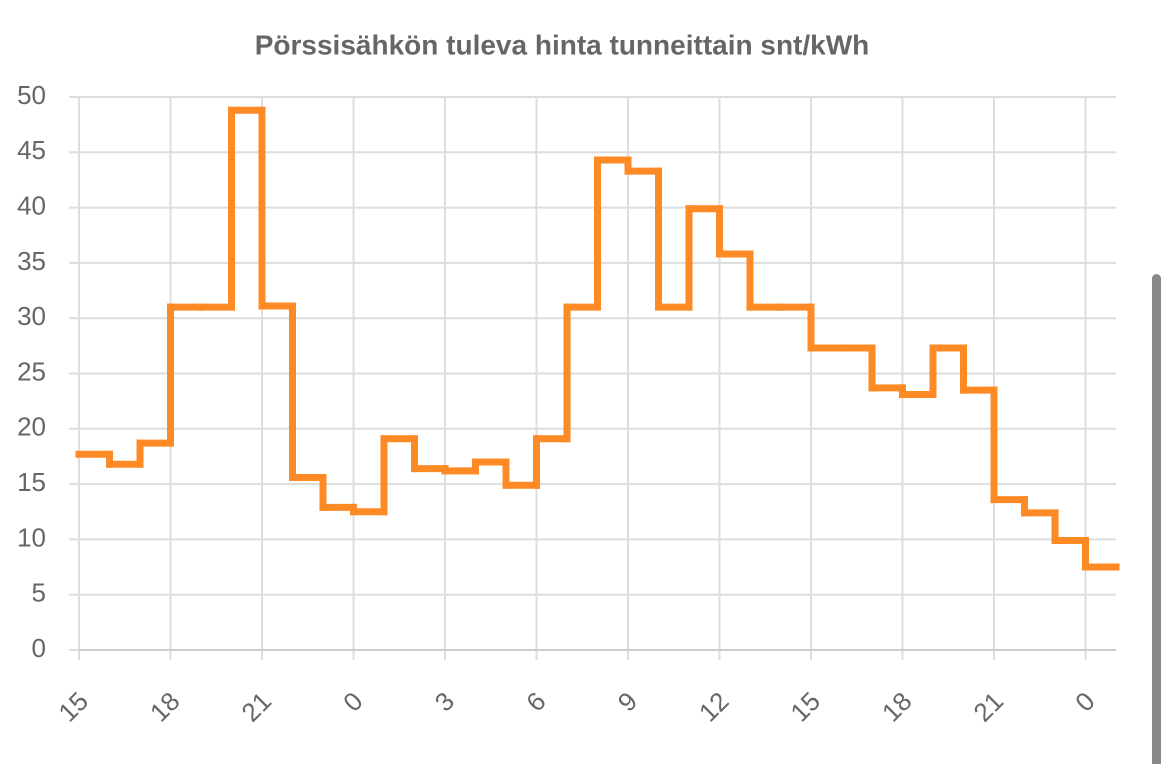 This screenshot has height=764, width=1170. Describe the element at coordinates (1156, 519) in the screenshot. I see `scrollbar` at that location.